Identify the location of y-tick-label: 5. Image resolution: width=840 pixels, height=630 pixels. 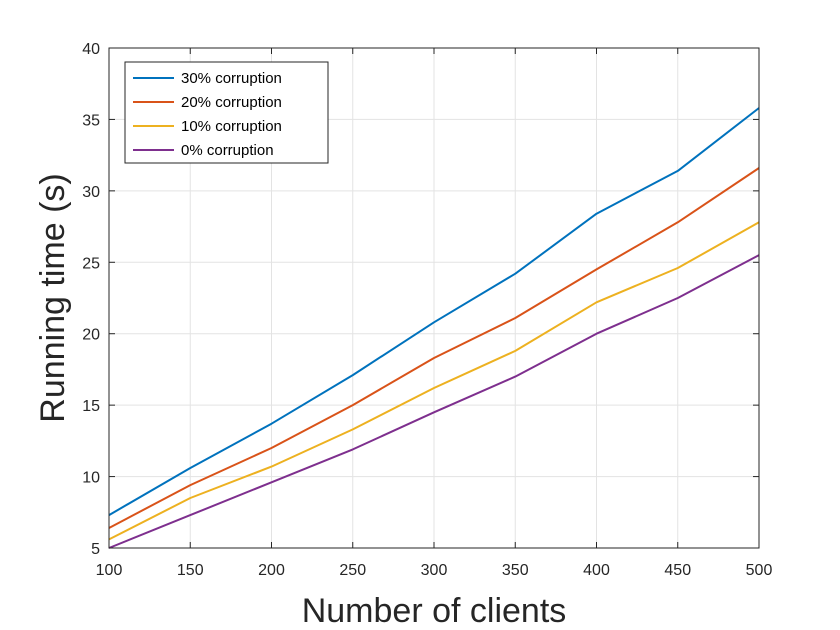
(95, 549).